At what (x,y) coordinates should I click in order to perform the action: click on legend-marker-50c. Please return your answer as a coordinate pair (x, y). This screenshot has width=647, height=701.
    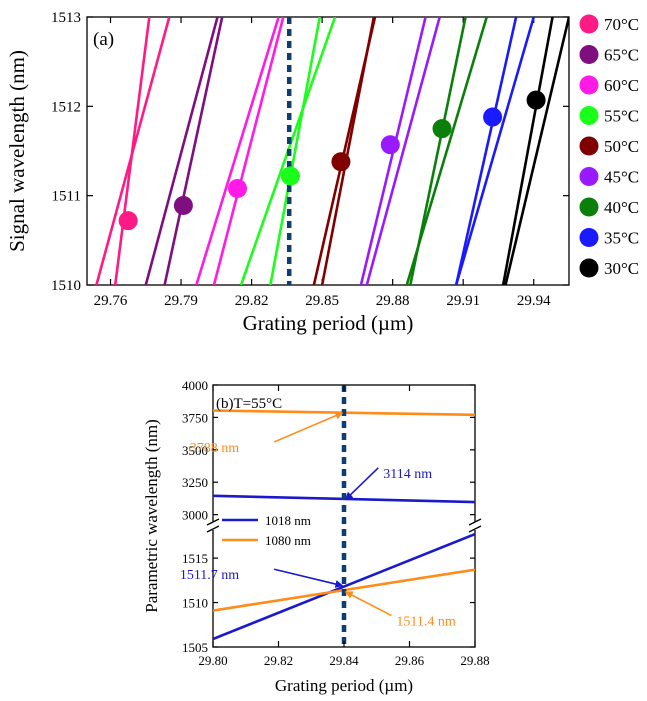
    Looking at the image, I should click on (589, 146).